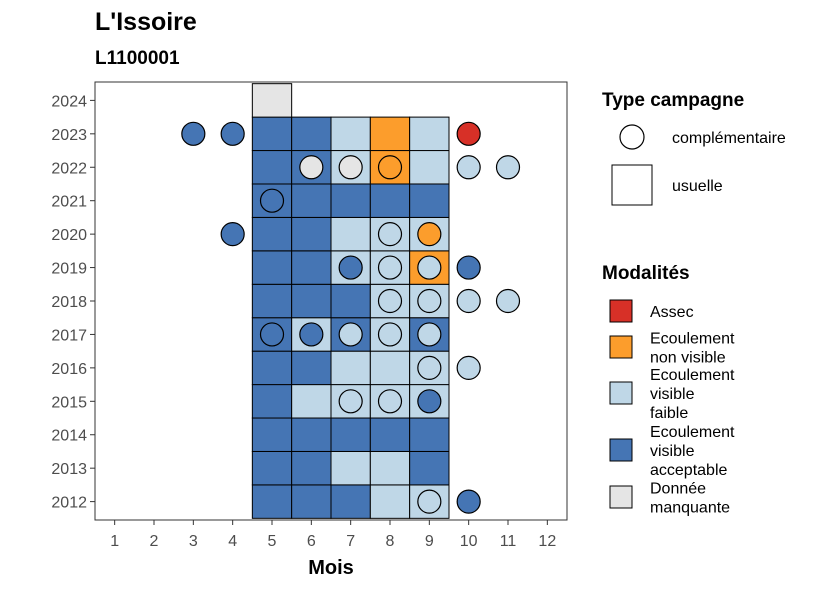  What do you see at coordinates (69, 335) in the screenshot?
I see `y-tick-label-2017: 2017` at bounding box center [69, 335].